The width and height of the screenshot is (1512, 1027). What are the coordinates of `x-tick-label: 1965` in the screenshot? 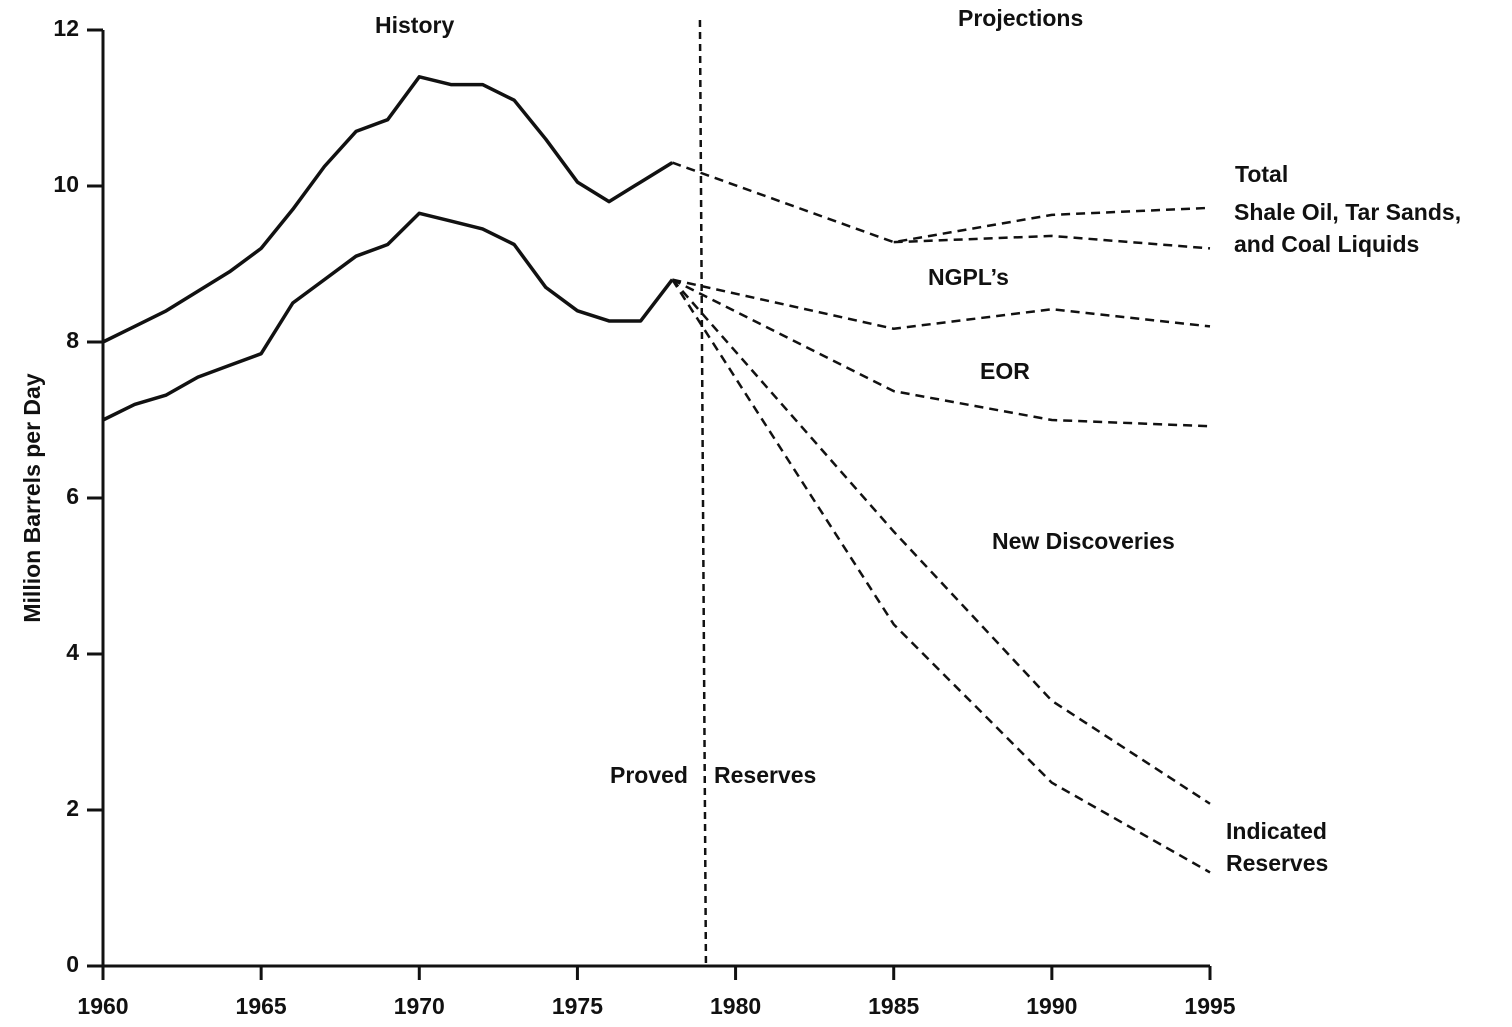 It's located at (261, 1006).